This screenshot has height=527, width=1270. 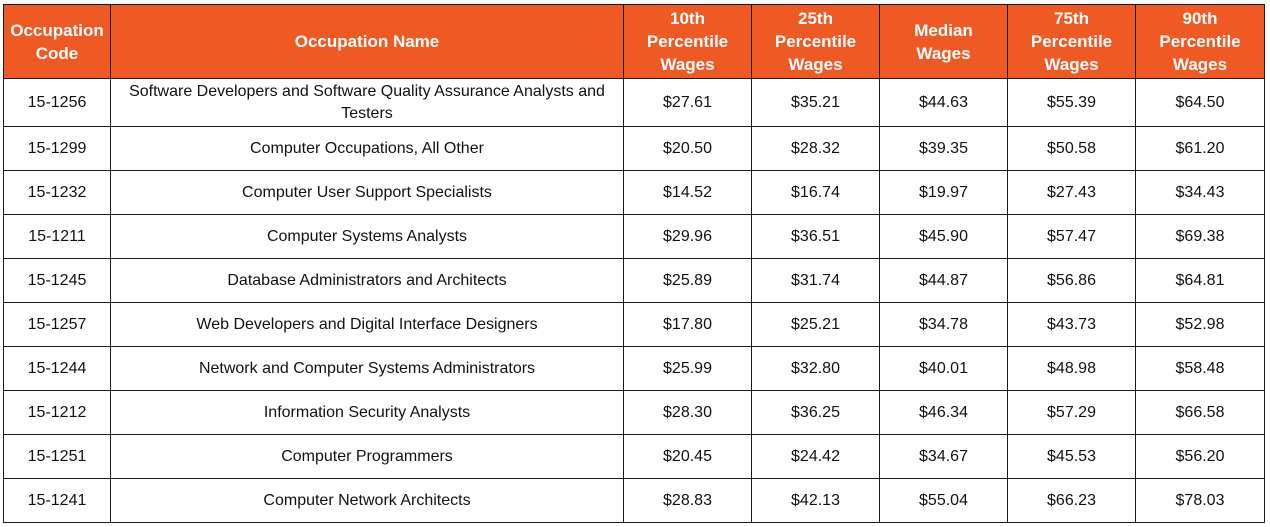 I want to click on p25-wage-cell: $35.21, so click(x=815, y=102).